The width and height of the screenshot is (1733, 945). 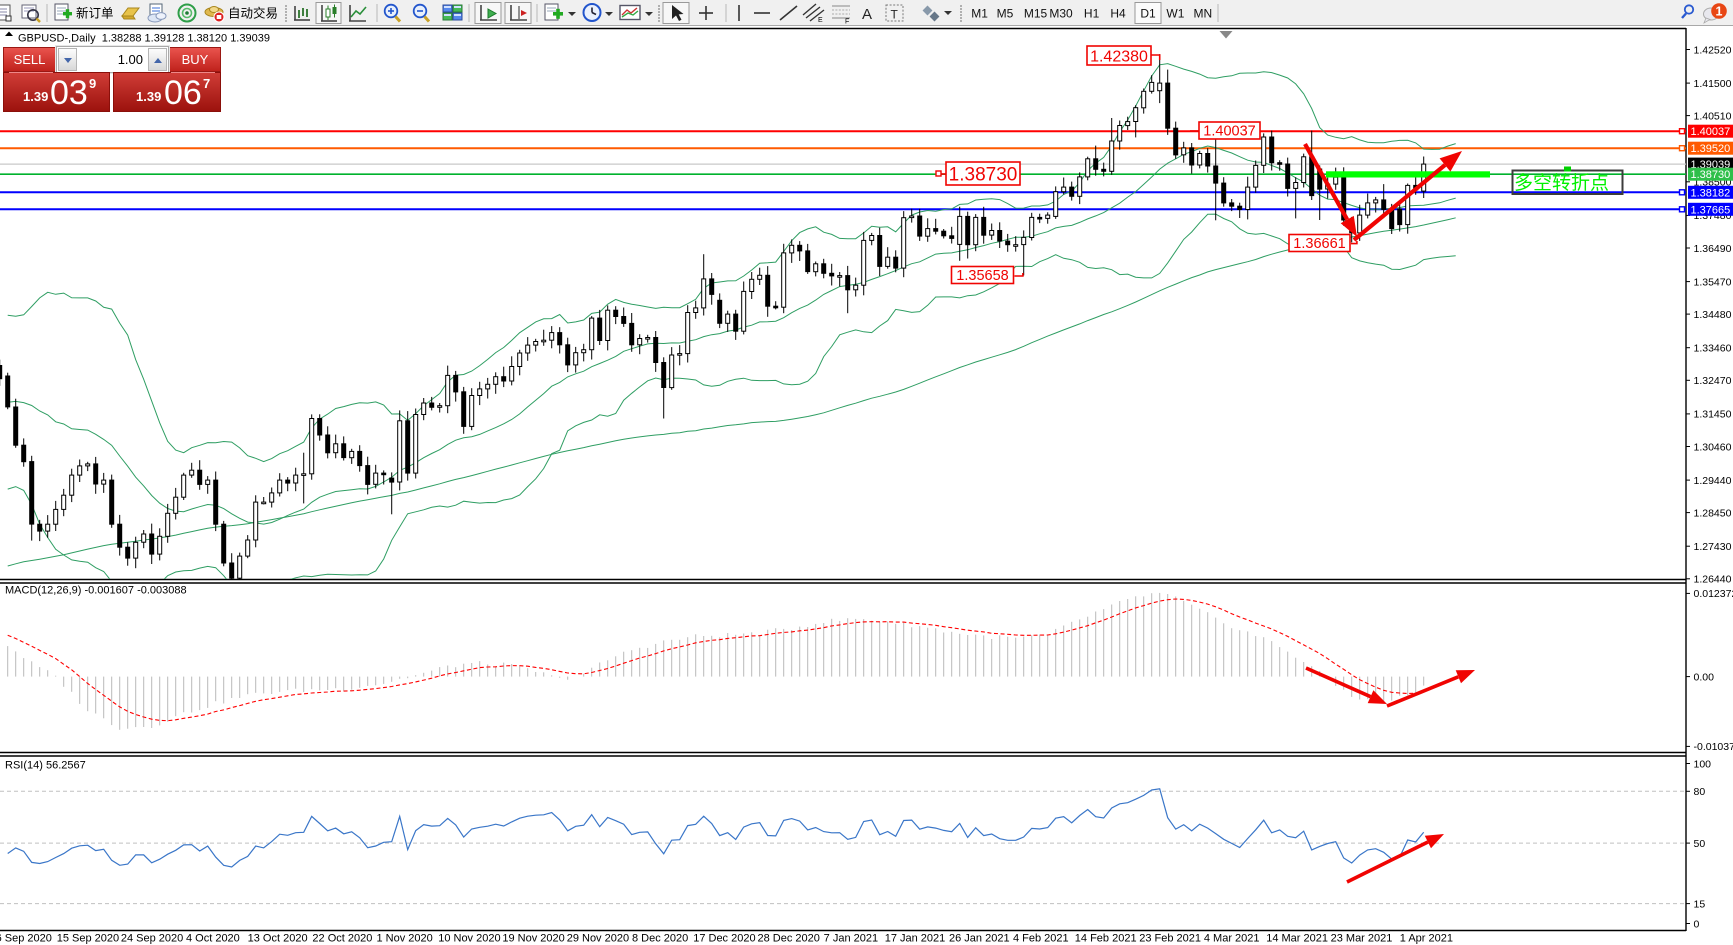 I want to click on svg-text: 1 Apr 2021, so click(x=1426, y=939).